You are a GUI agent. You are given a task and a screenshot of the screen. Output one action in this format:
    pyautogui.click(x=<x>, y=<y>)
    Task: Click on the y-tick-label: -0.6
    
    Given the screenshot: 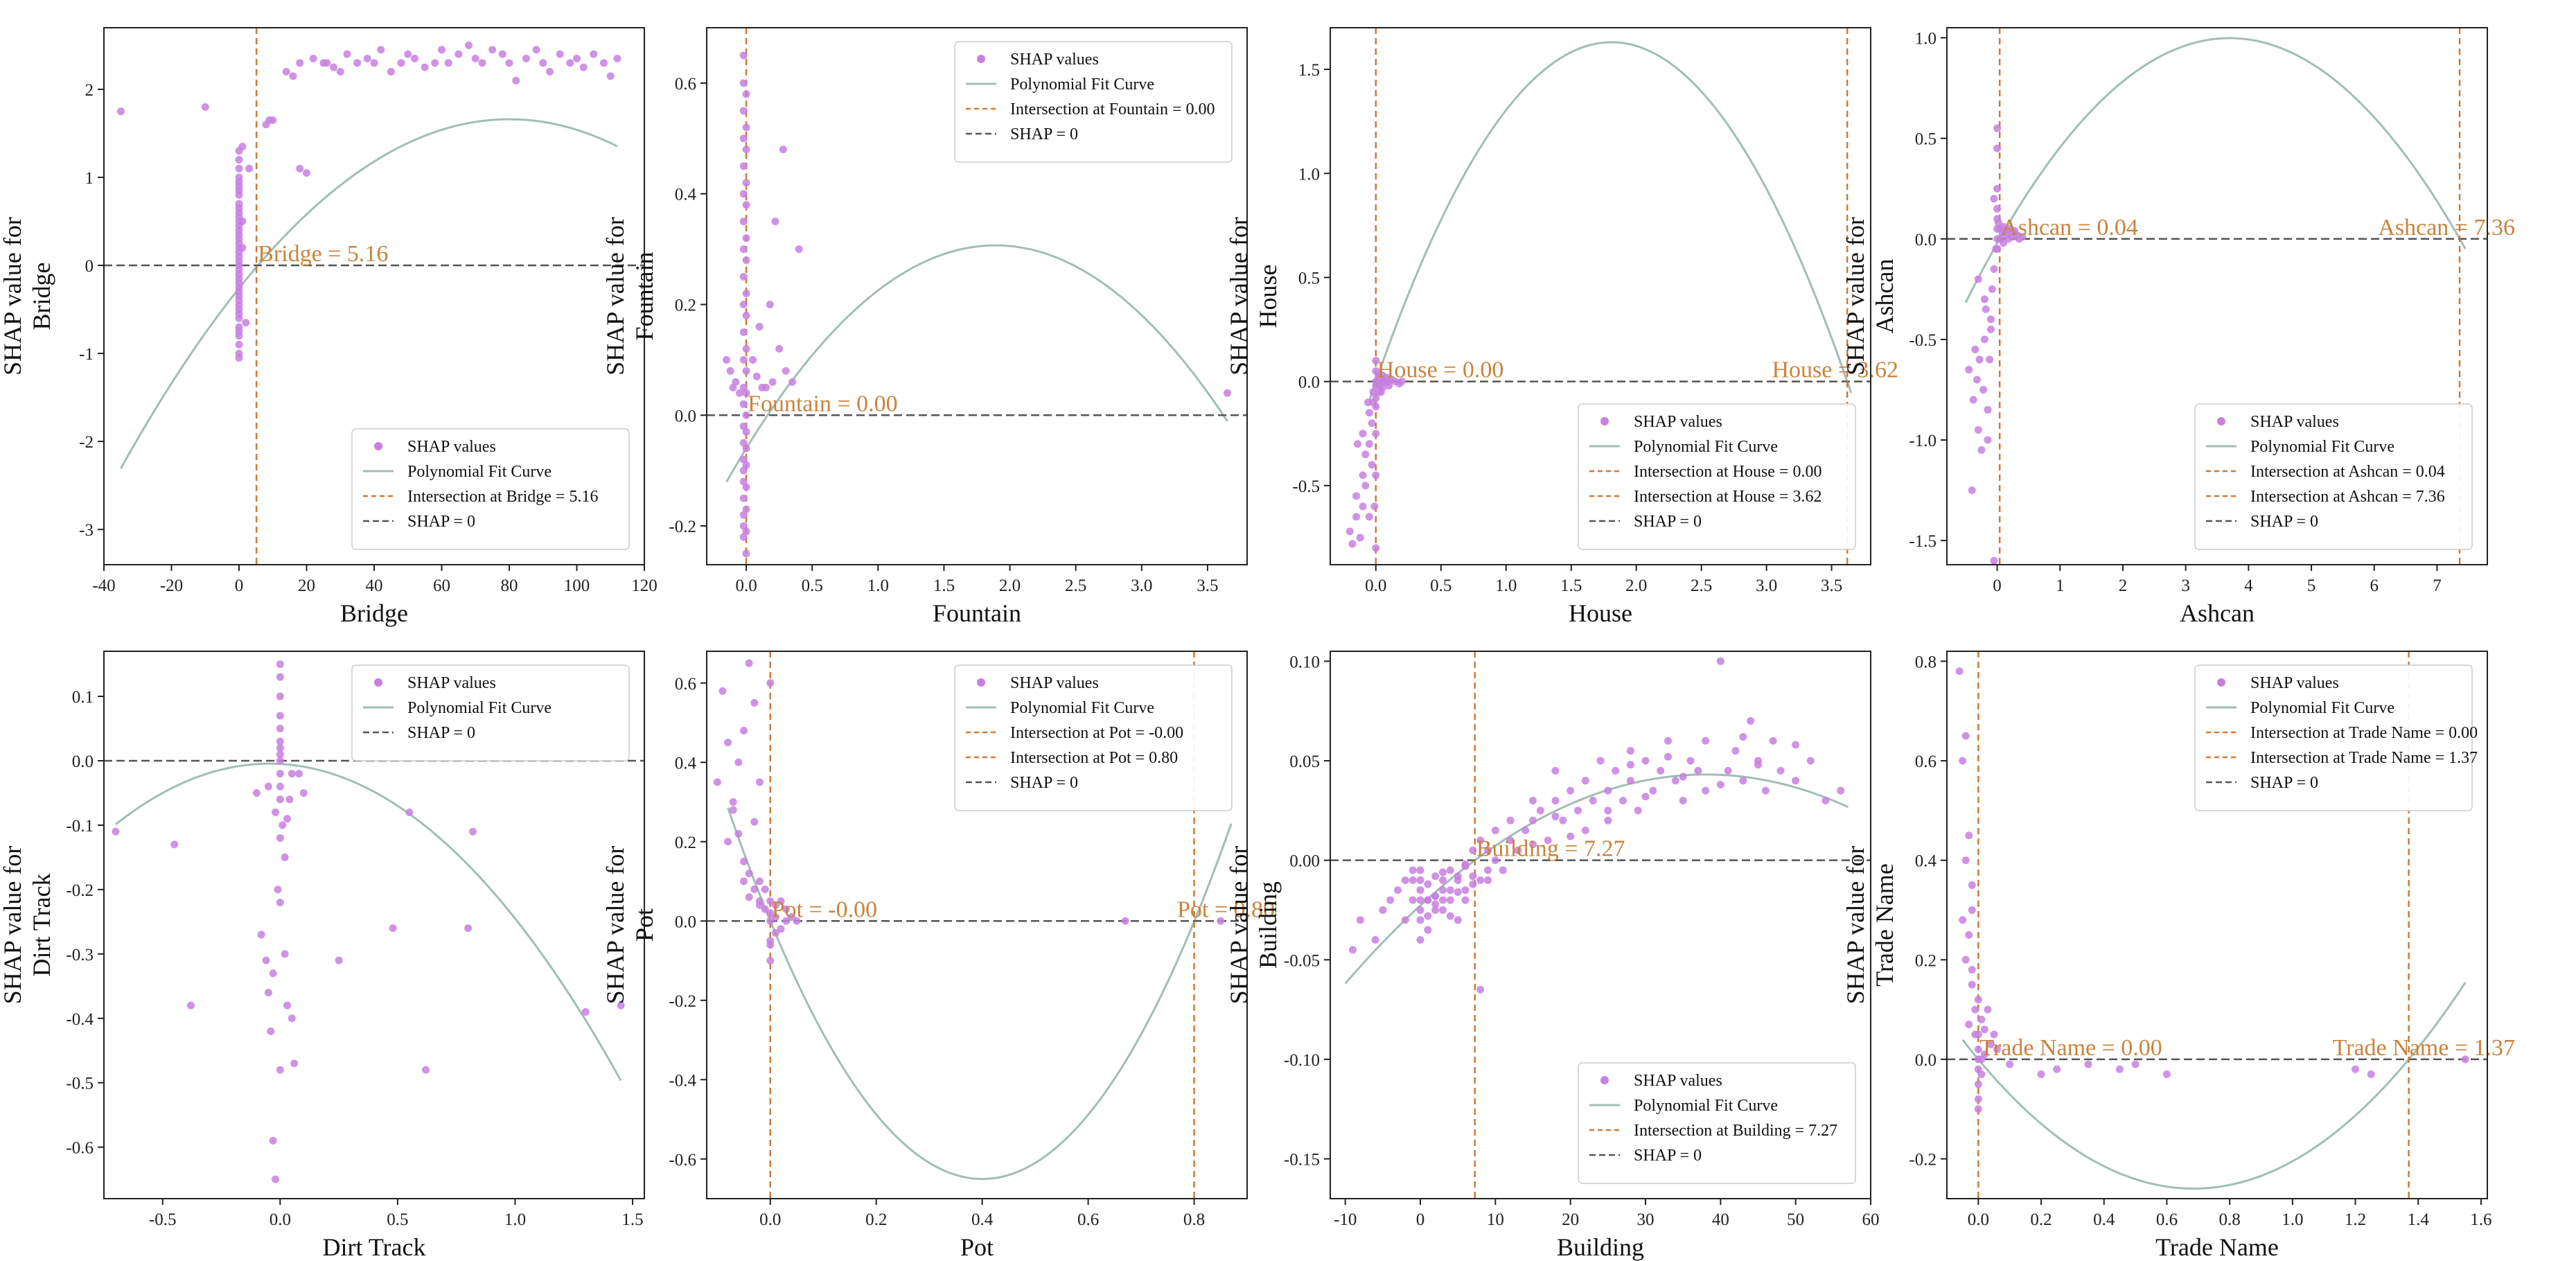 What is the action you would take?
    pyautogui.click(x=682, y=1160)
    